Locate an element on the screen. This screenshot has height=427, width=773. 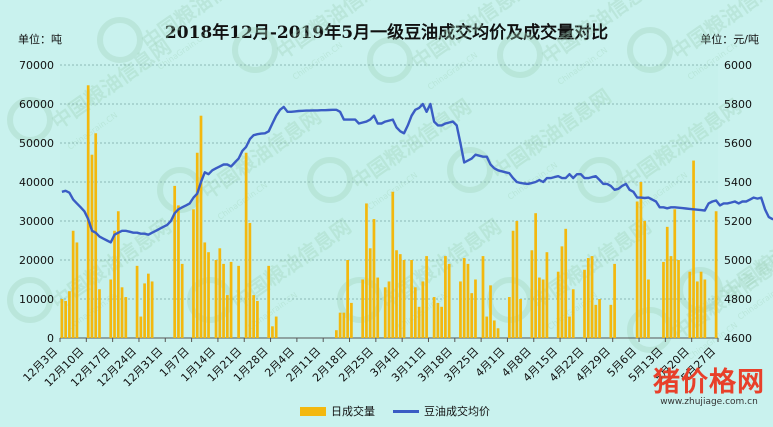
left-axis-tick-label: 40000 is located at coordinates (36, 182).